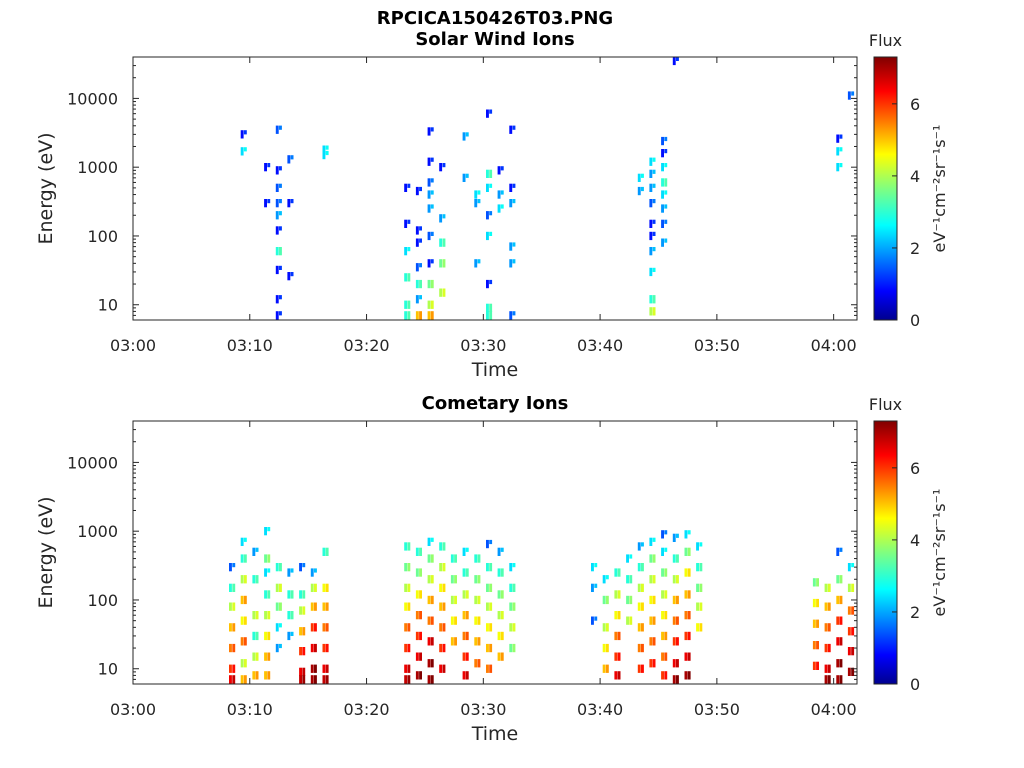 This screenshot has width=1024, height=768. I want to click on x-axis-label: Time, so click(495, 734).